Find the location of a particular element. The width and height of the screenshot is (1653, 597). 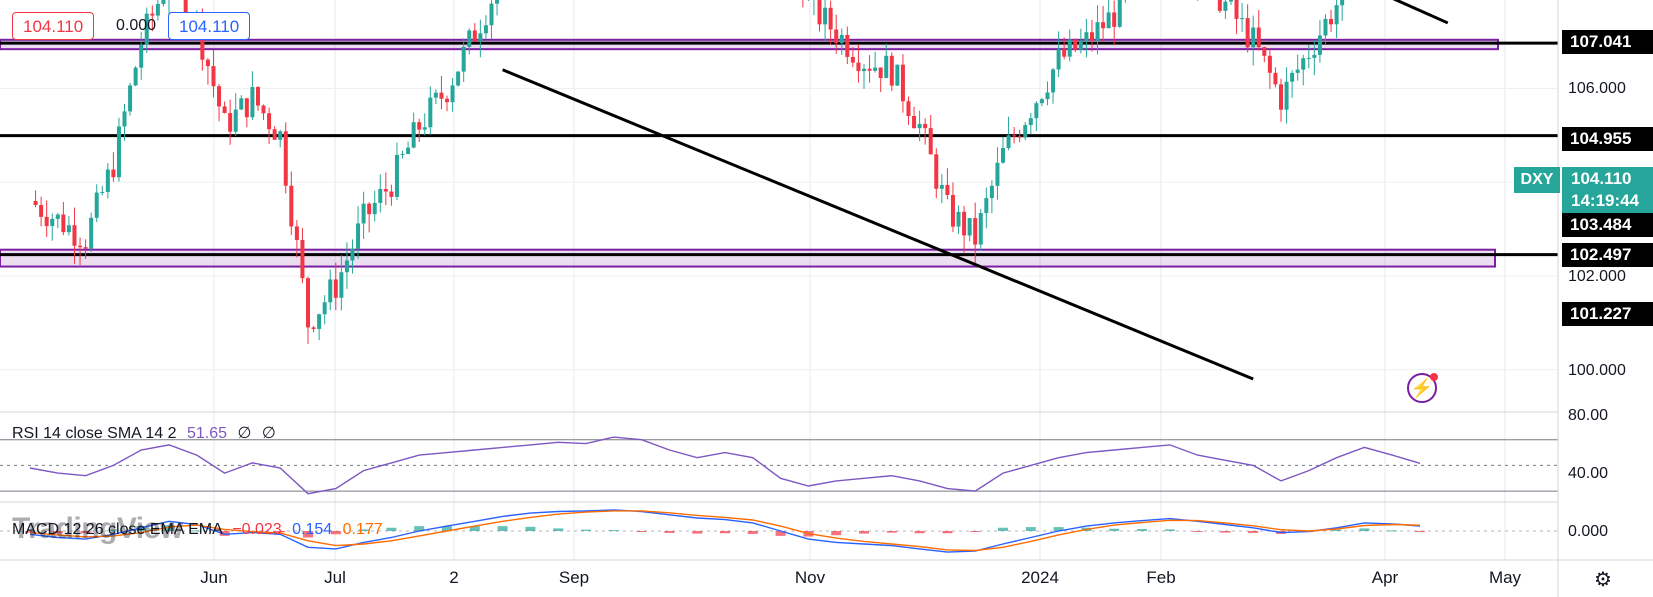

macd-legend-name: MACD 12 26 close EMA EMA is located at coordinates (117, 529).